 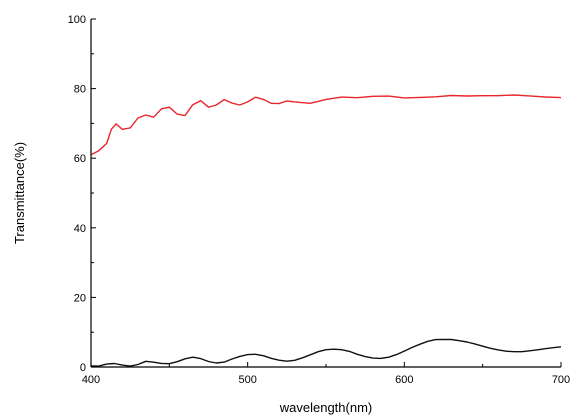 I want to click on y-tick-label: 100, so click(x=77, y=20).